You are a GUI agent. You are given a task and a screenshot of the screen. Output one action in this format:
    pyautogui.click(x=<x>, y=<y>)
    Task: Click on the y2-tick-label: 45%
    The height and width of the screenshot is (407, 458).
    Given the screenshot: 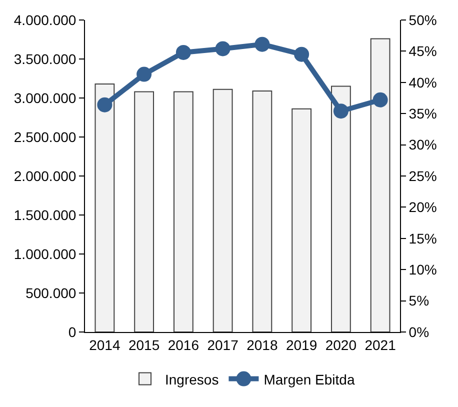 What is the action you would take?
    pyautogui.click(x=422, y=51)
    